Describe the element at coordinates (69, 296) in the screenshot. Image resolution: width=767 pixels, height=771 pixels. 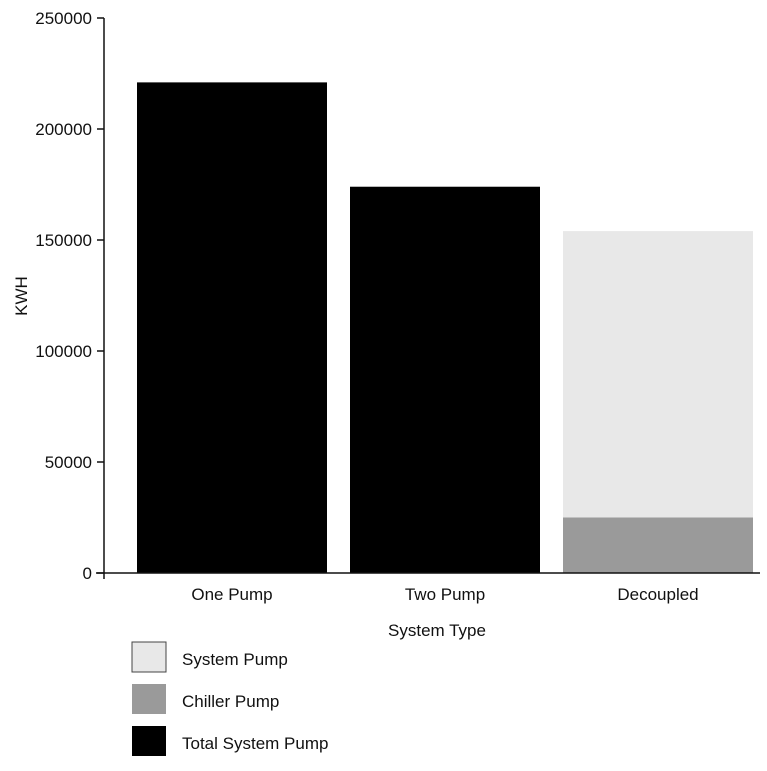
I see `y-ticks-group: 0 50000 100000 150000 200000 250000` at that location.